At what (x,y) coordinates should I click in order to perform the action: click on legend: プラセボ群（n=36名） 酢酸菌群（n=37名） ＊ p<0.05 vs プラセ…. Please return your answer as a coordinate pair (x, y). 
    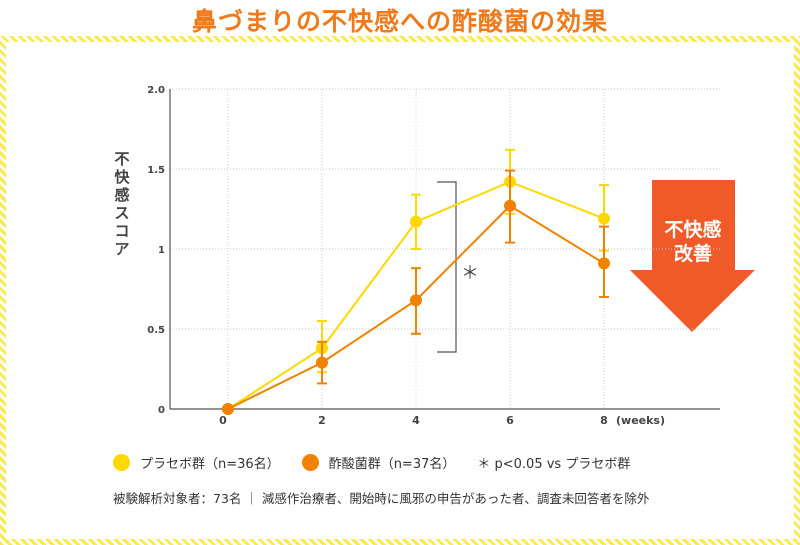
    Looking at the image, I should click on (382, 462).